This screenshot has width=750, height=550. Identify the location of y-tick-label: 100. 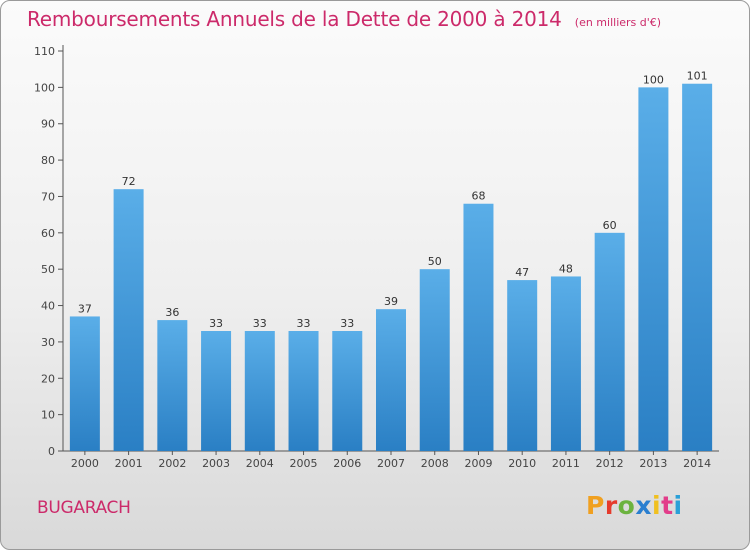
(44, 87).